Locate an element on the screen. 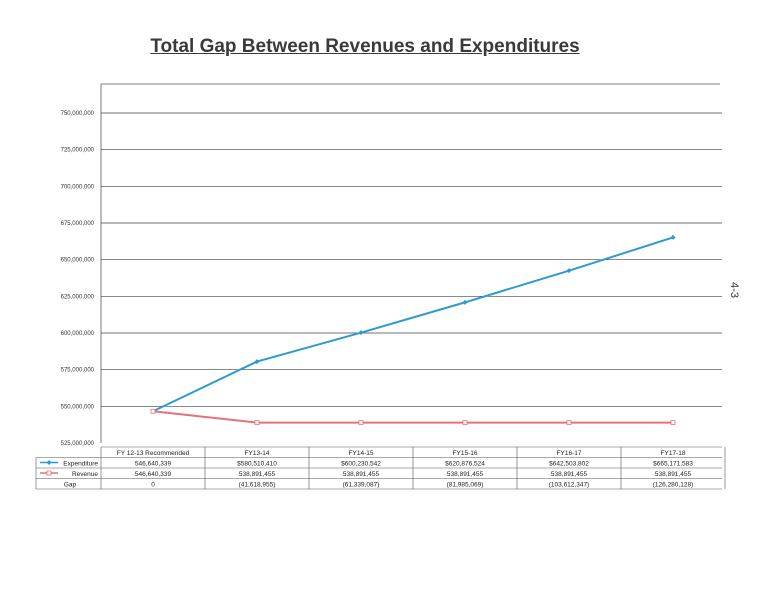 The image size is (768, 594). y-tick-label: 750,000,000 is located at coordinates (78, 114).